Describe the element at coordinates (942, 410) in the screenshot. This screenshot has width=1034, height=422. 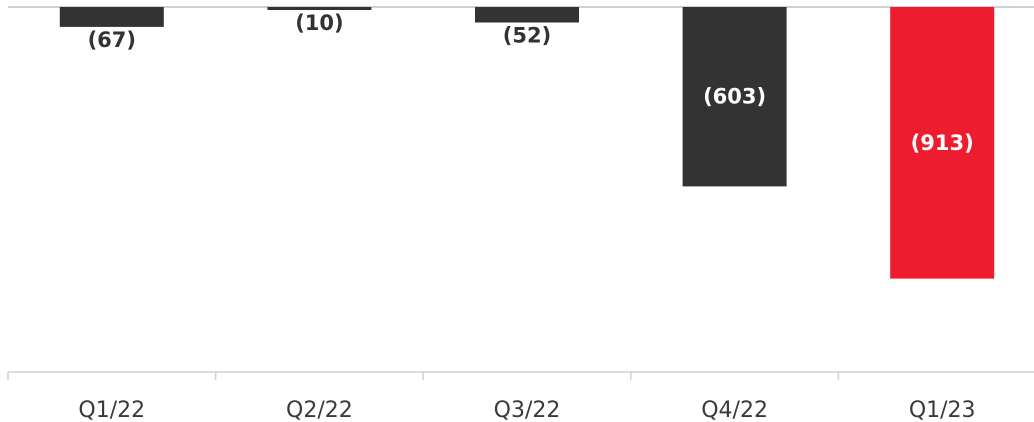
I see `x-axis-tick-label: Q1/23` at that location.